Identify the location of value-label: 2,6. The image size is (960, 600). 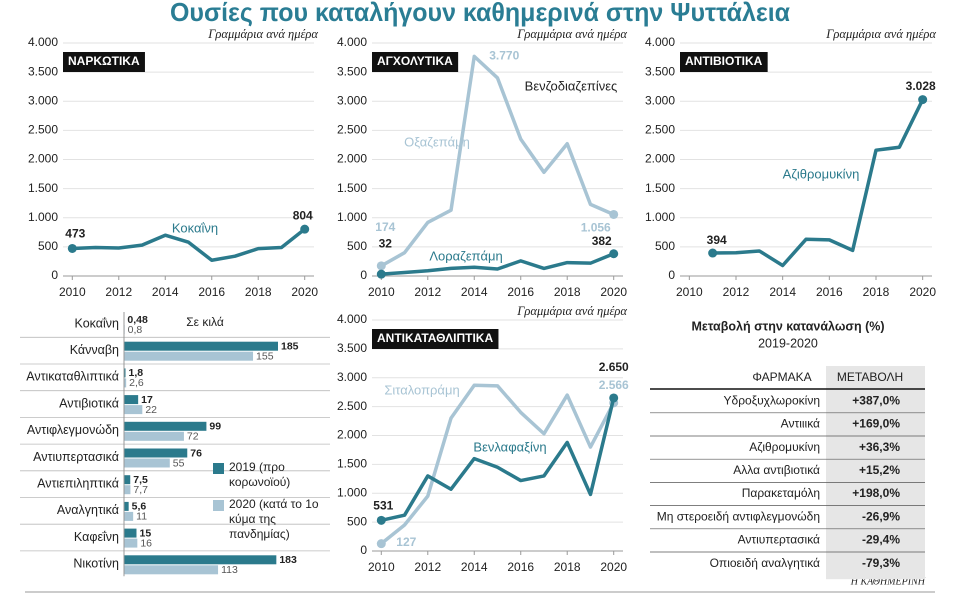
(136, 383).